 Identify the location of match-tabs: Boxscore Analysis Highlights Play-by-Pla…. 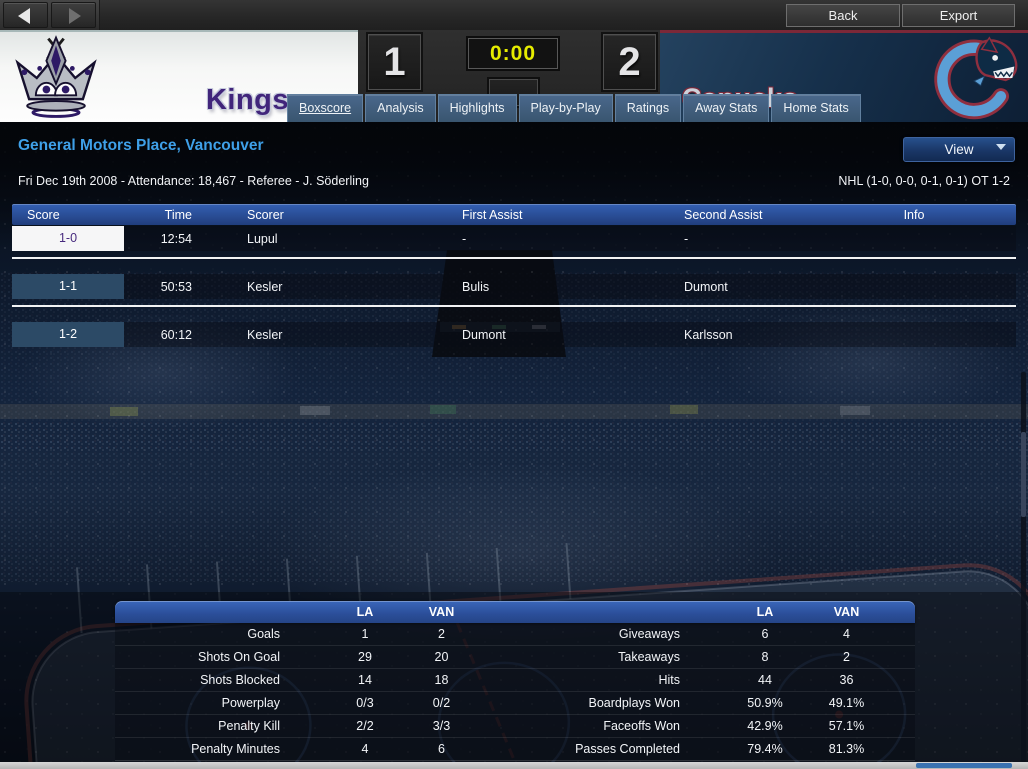
(575, 108).